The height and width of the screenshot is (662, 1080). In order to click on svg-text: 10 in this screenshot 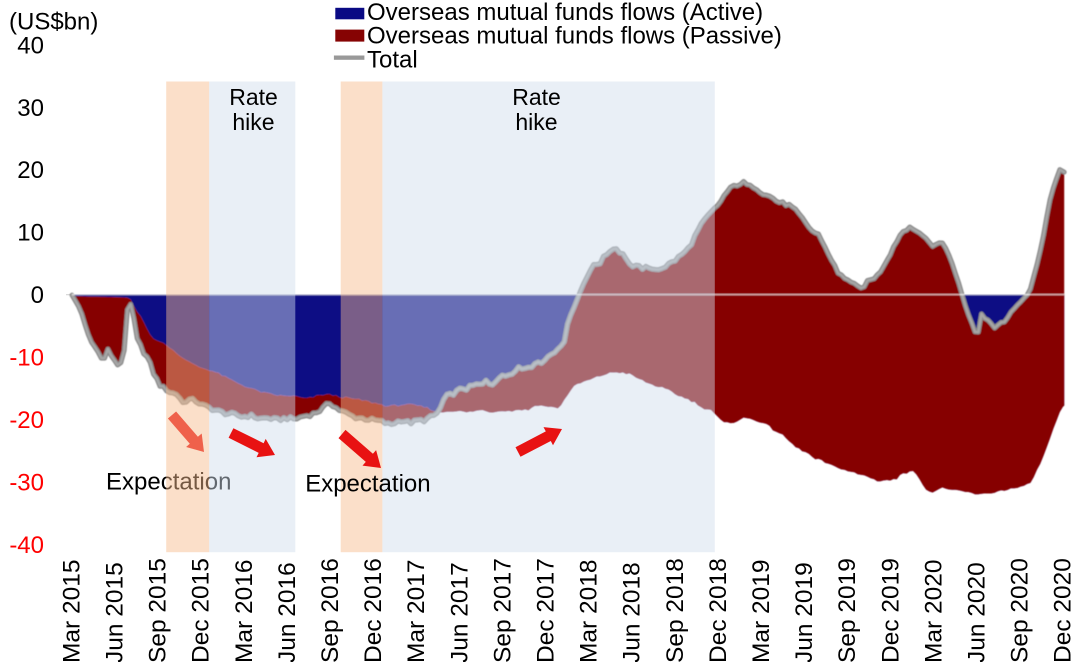, I will do `click(30, 233)`.